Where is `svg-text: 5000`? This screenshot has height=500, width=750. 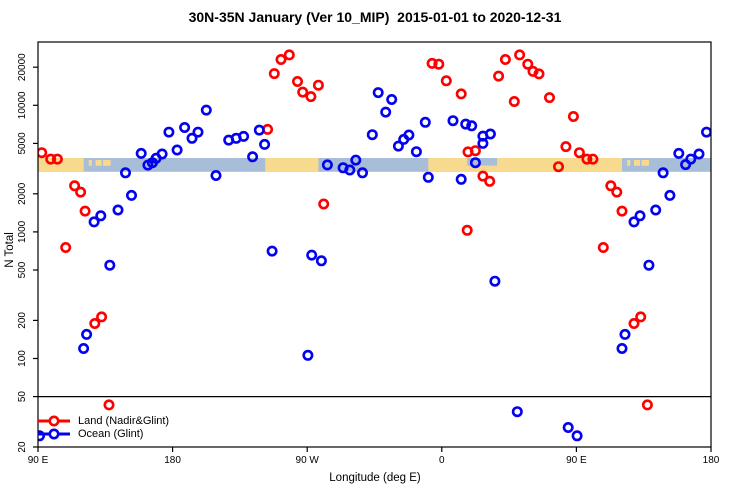 svg-text: 5000 is located at coordinates (22, 143).